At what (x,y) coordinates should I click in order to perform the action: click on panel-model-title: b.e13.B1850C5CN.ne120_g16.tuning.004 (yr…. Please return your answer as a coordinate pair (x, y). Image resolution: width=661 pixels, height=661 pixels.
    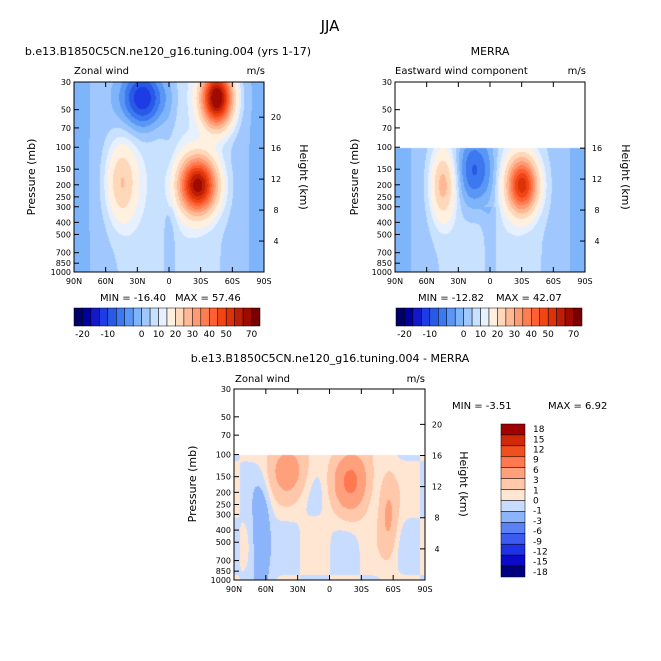
    Looking at the image, I should click on (168, 51).